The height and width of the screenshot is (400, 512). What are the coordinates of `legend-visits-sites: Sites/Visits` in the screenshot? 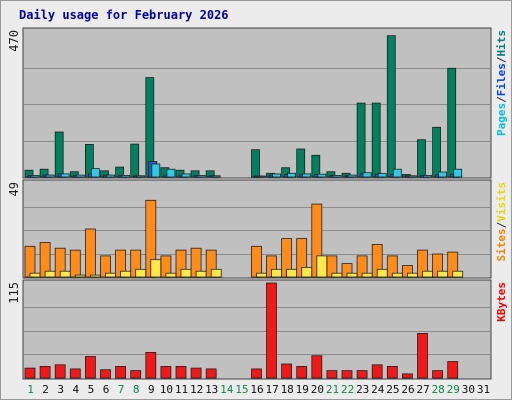 It's located at (501, 222).